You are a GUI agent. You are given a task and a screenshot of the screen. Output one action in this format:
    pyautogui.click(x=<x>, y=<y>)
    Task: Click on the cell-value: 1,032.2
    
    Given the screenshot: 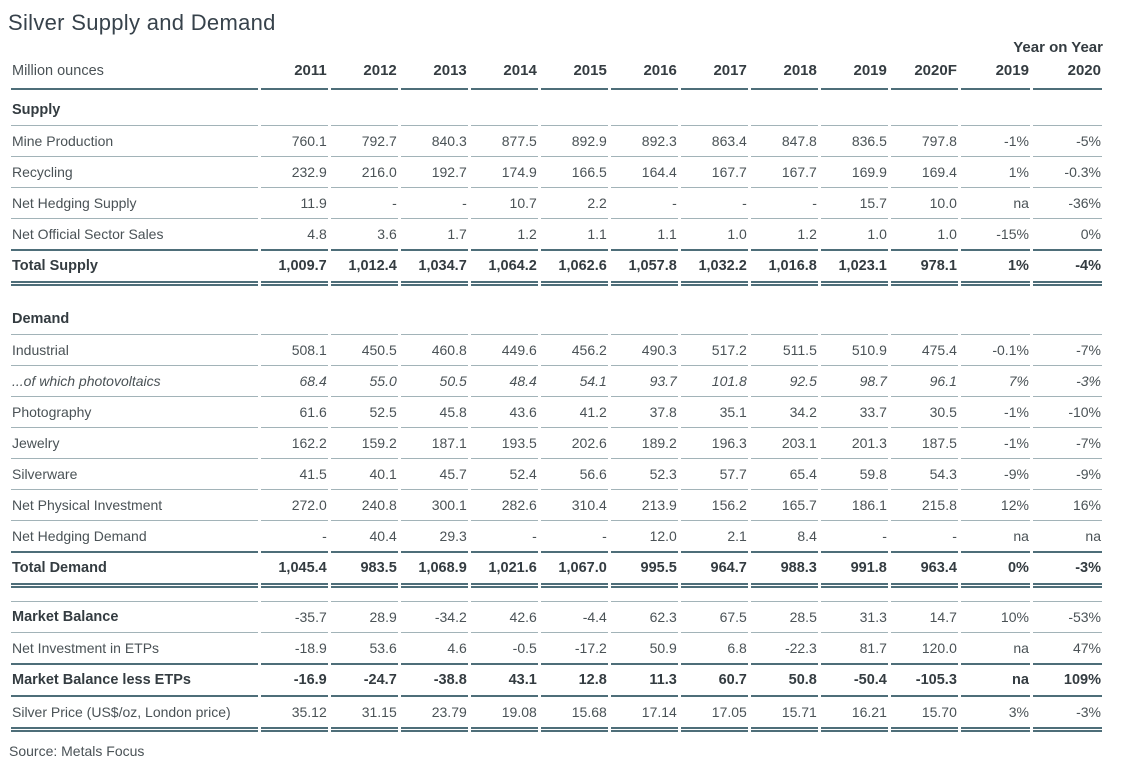 What is the action you would take?
    pyautogui.click(x=714, y=267)
    